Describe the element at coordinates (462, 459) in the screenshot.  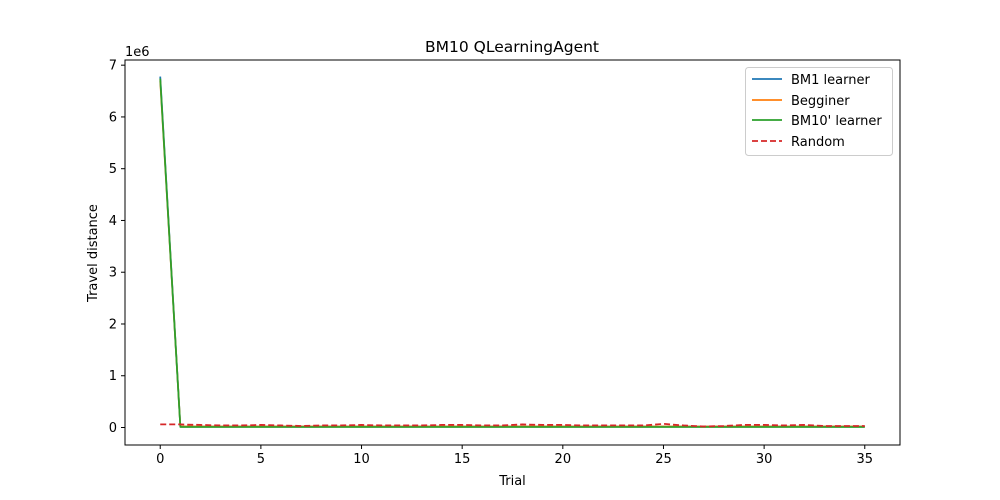
I see `x-tick-label: 15` at that location.